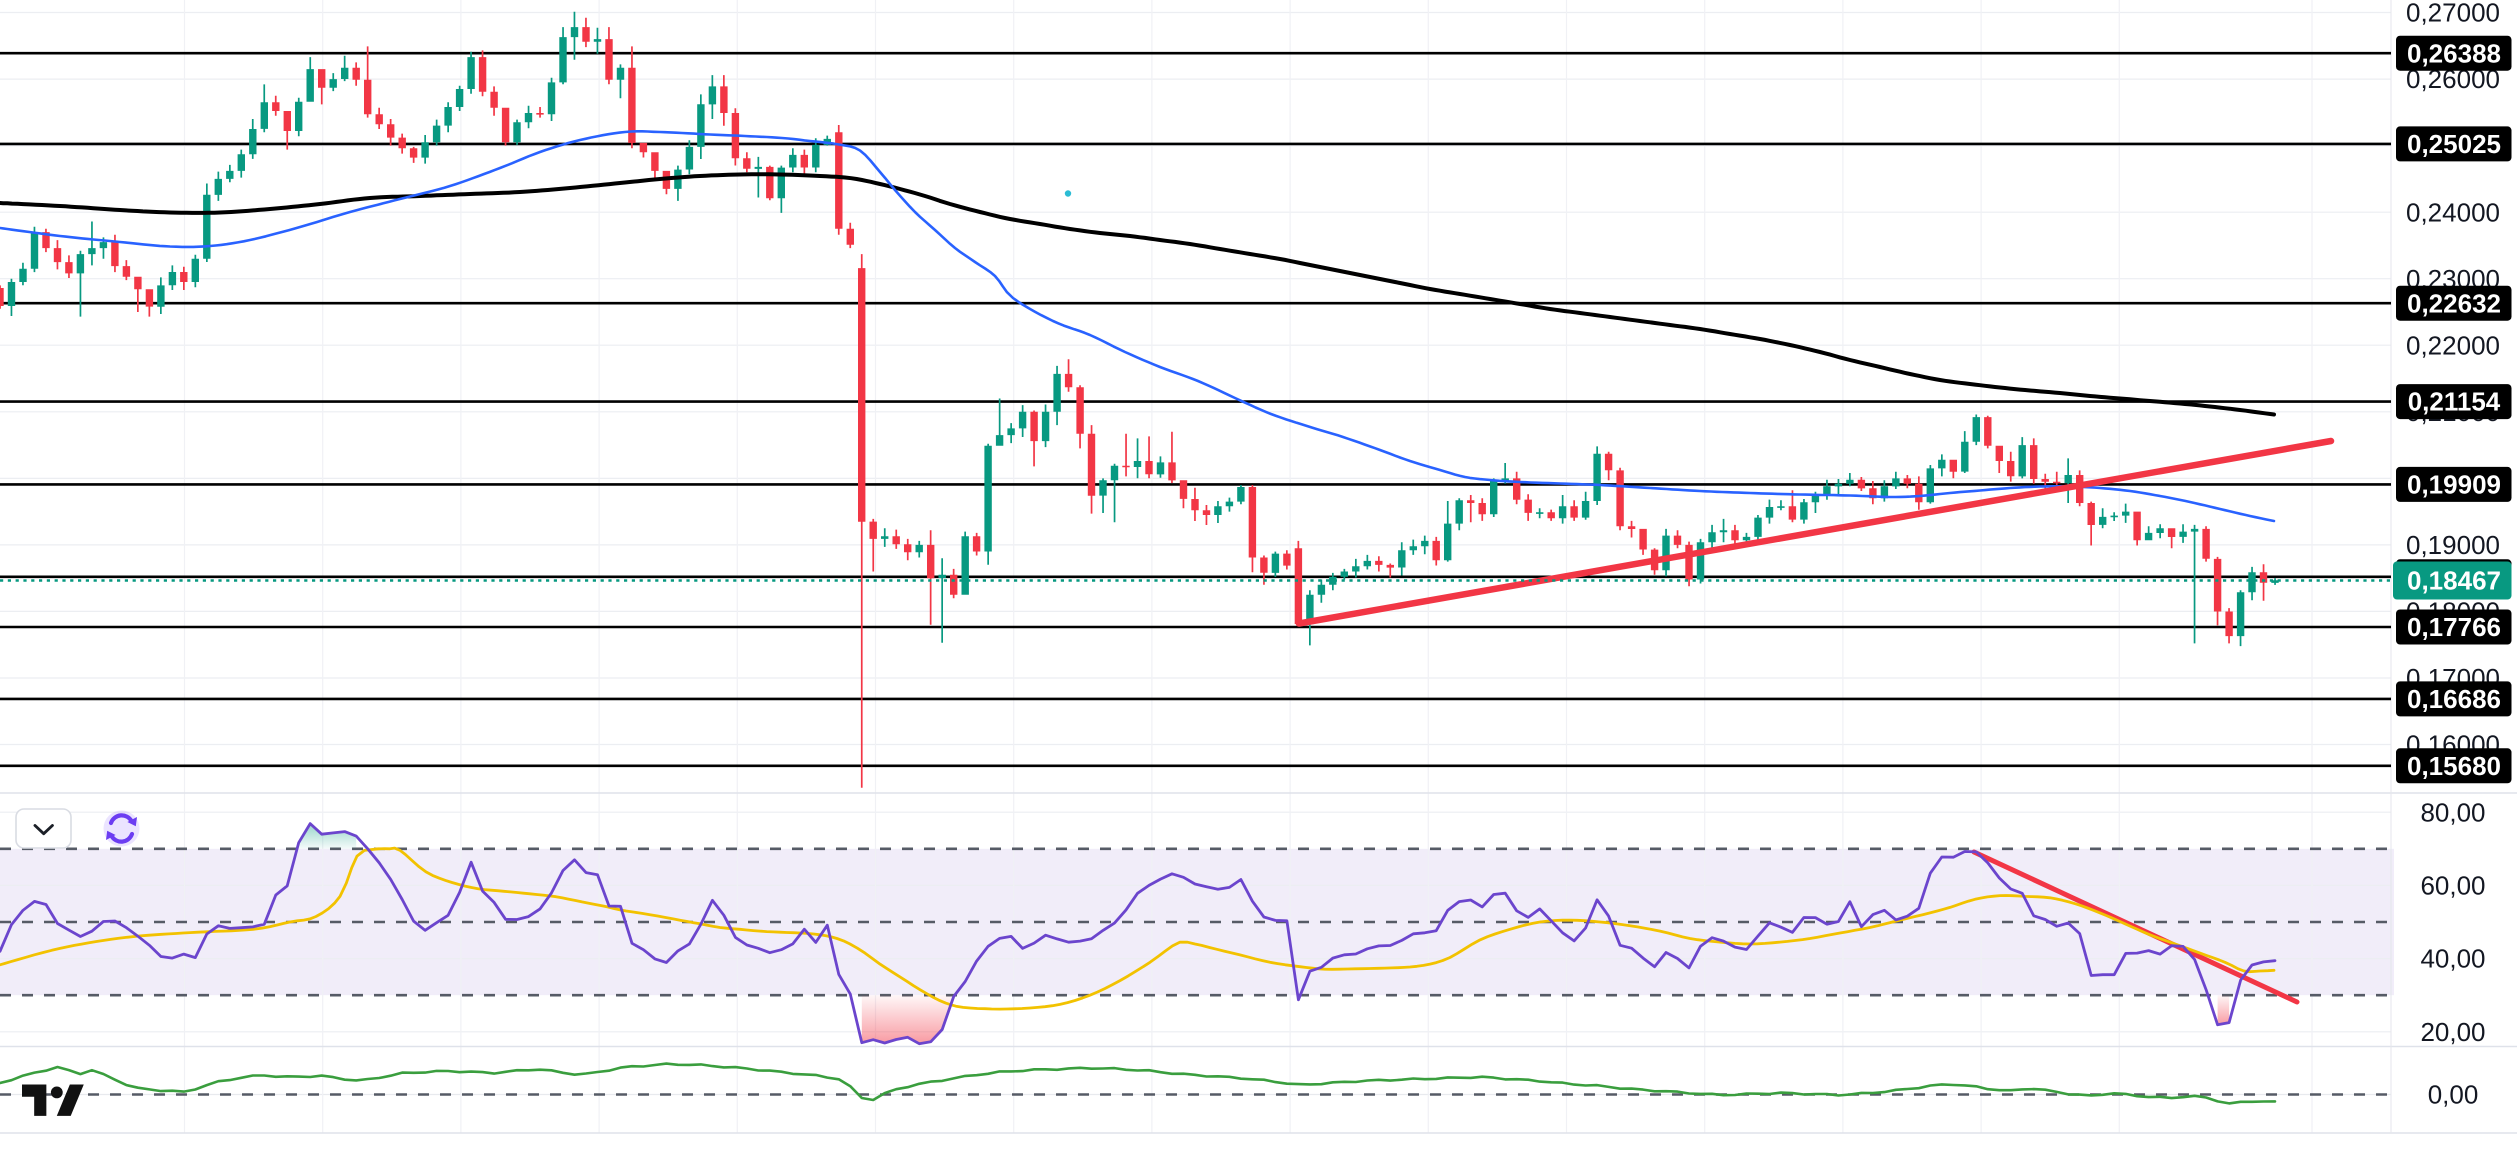  Describe the element at coordinates (2452, 1032) in the screenshot. I see `svg-text: 20,00` at that location.